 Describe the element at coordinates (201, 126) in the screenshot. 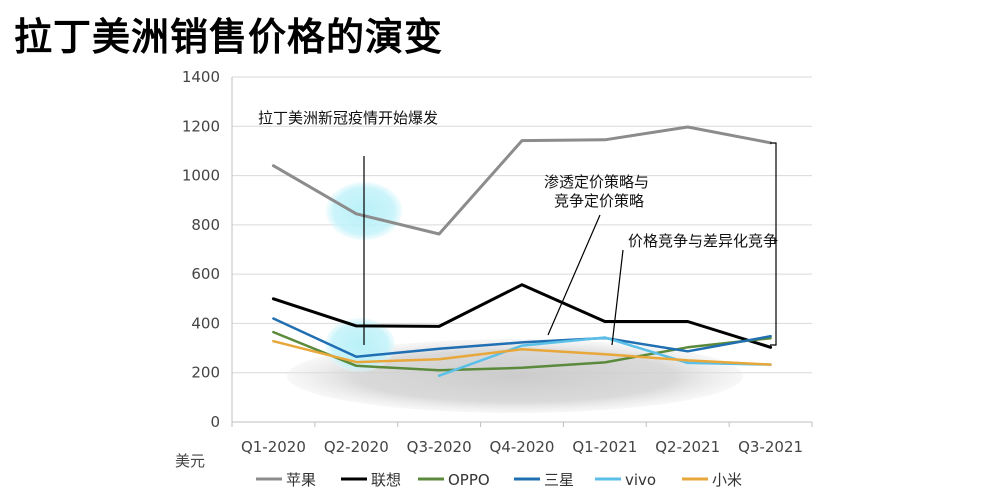

I see `y-tick-label: 1200` at that location.